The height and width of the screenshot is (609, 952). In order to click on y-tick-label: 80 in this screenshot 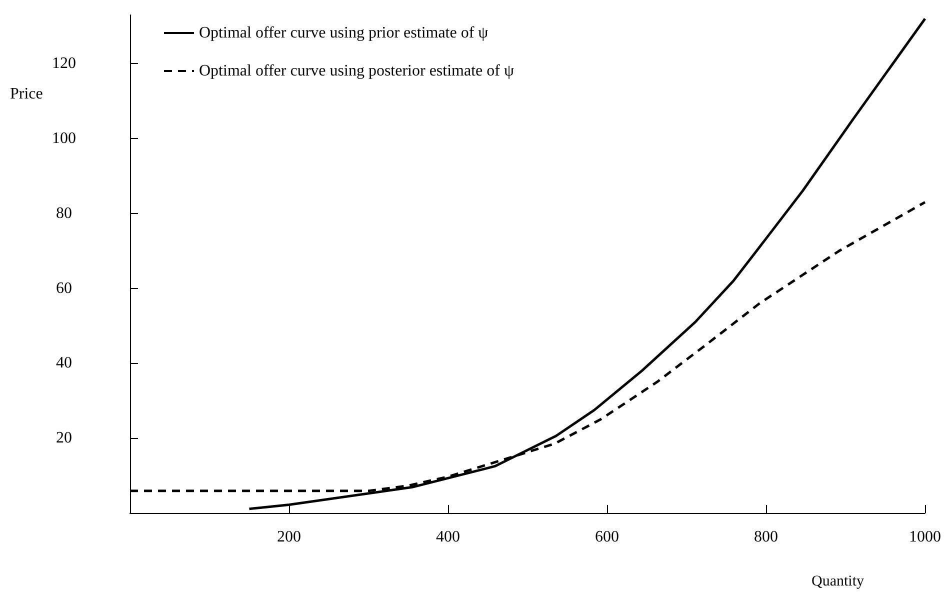, I will do `click(64, 213)`.